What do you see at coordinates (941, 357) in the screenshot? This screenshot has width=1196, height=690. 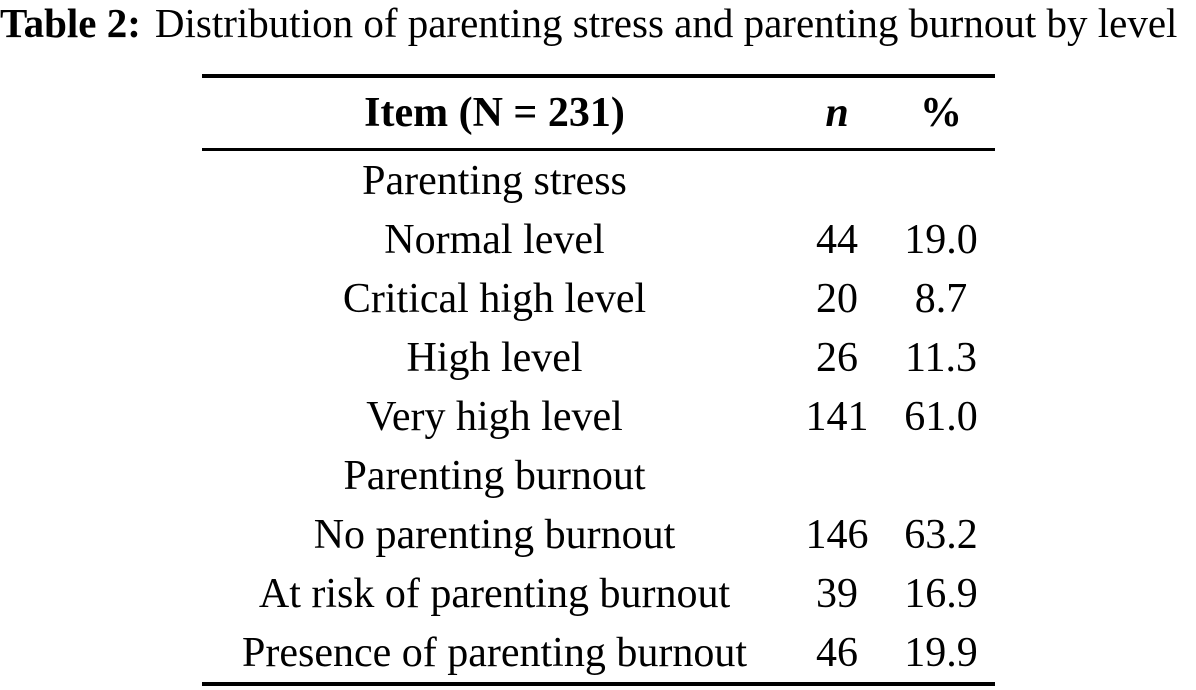 I see `percent-cell: 11.3` at bounding box center [941, 357].